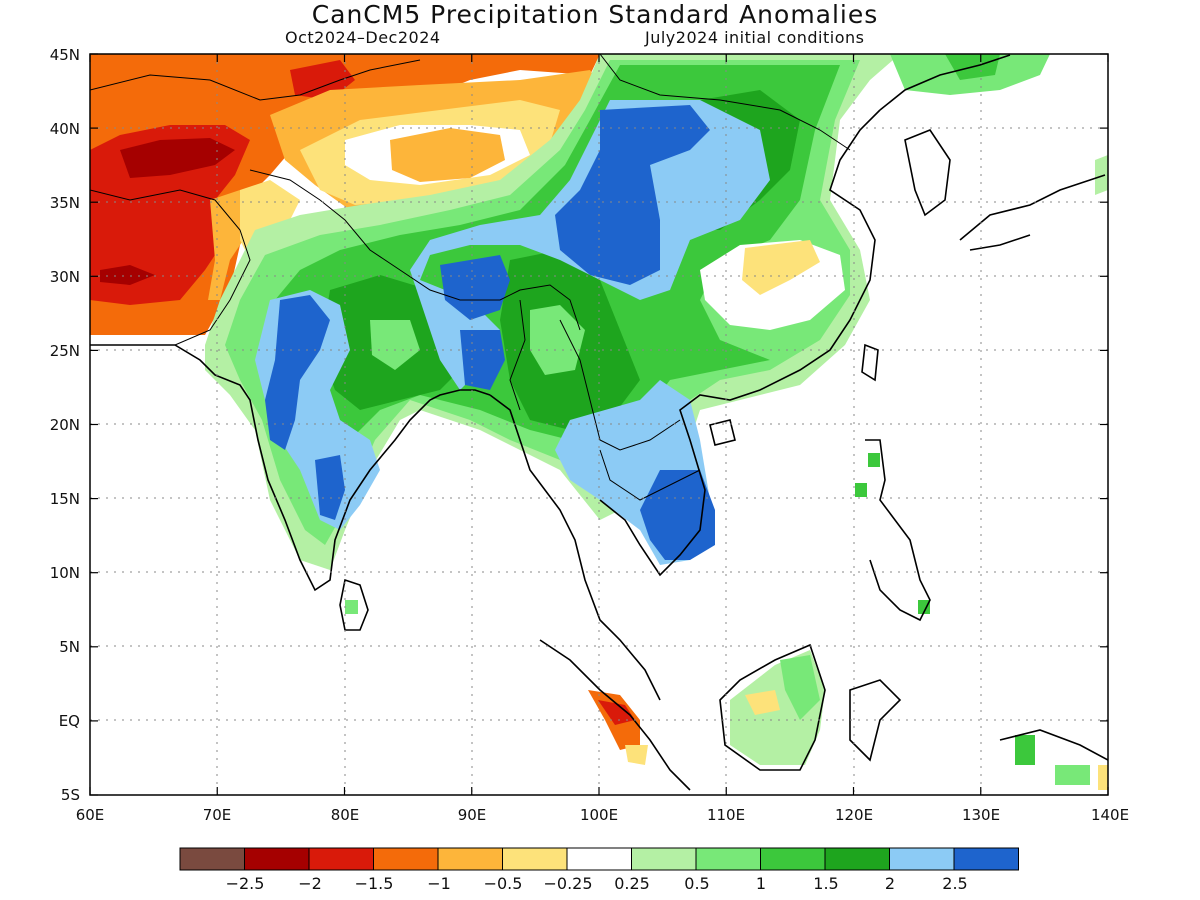  What do you see at coordinates (217, 815) in the screenshot?
I see `lon-tick-label: 70E` at bounding box center [217, 815].